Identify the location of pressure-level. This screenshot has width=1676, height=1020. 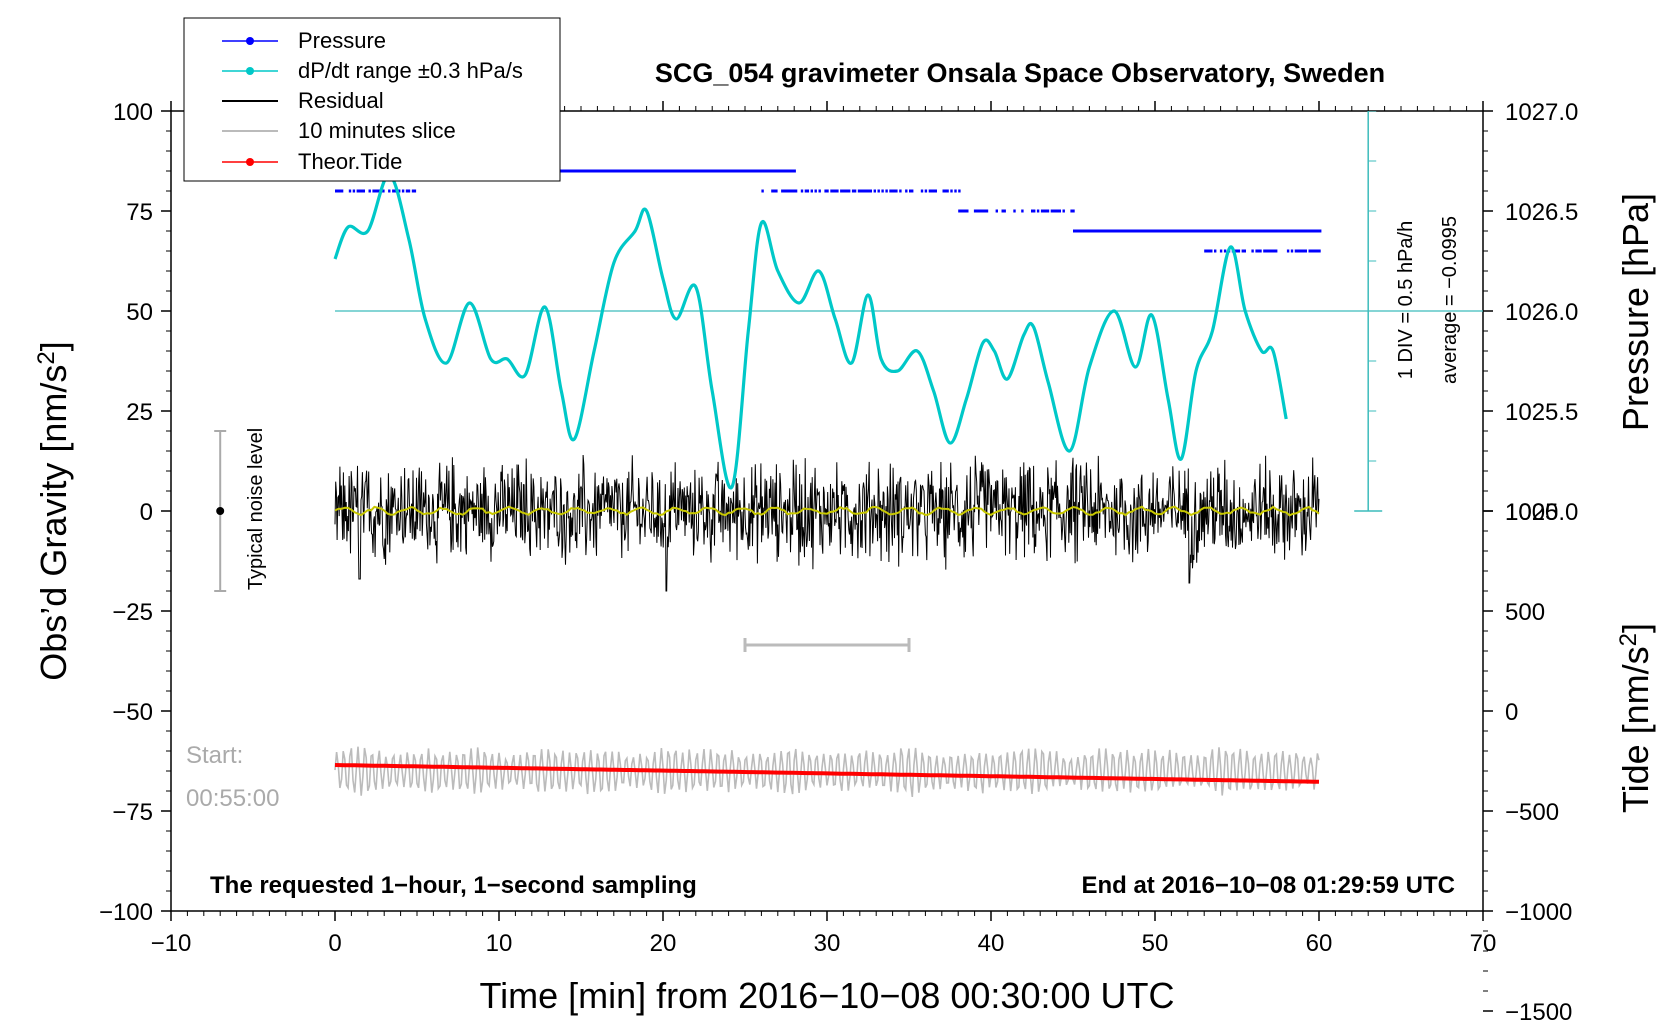
(376, 191).